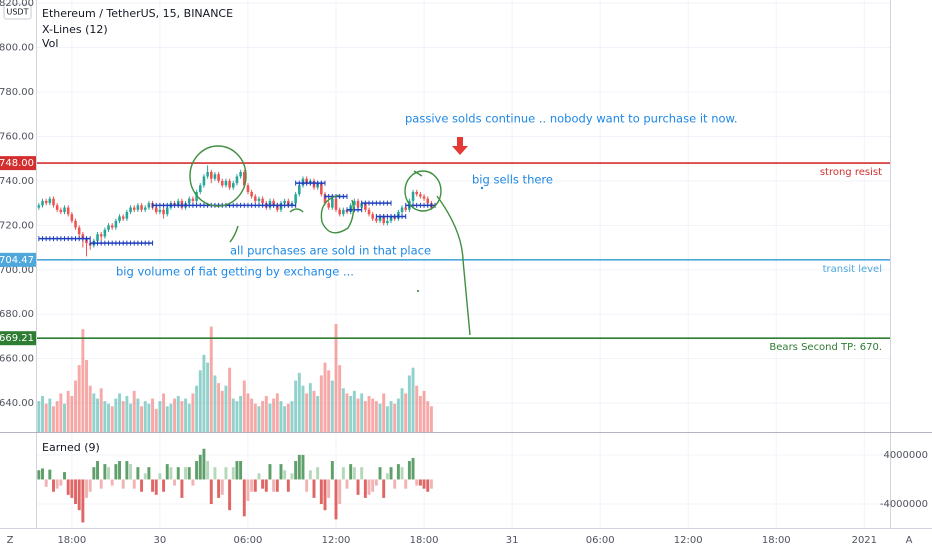 Image resolution: width=932 pixels, height=550 pixels. I want to click on y-tick-label: 720.00, so click(17, 225).